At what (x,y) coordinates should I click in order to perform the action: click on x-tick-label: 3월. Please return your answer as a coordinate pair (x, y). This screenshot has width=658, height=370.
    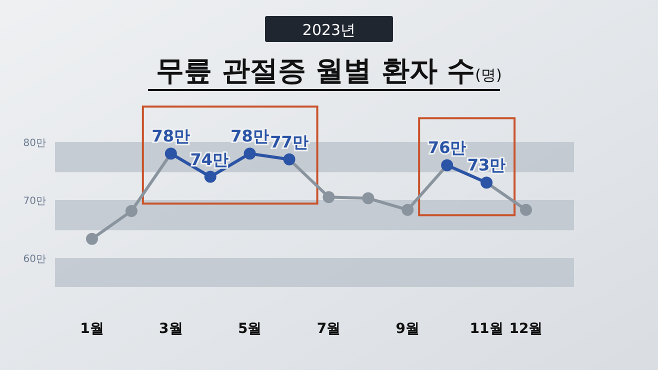
    Looking at the image, I should click on (171, 329).